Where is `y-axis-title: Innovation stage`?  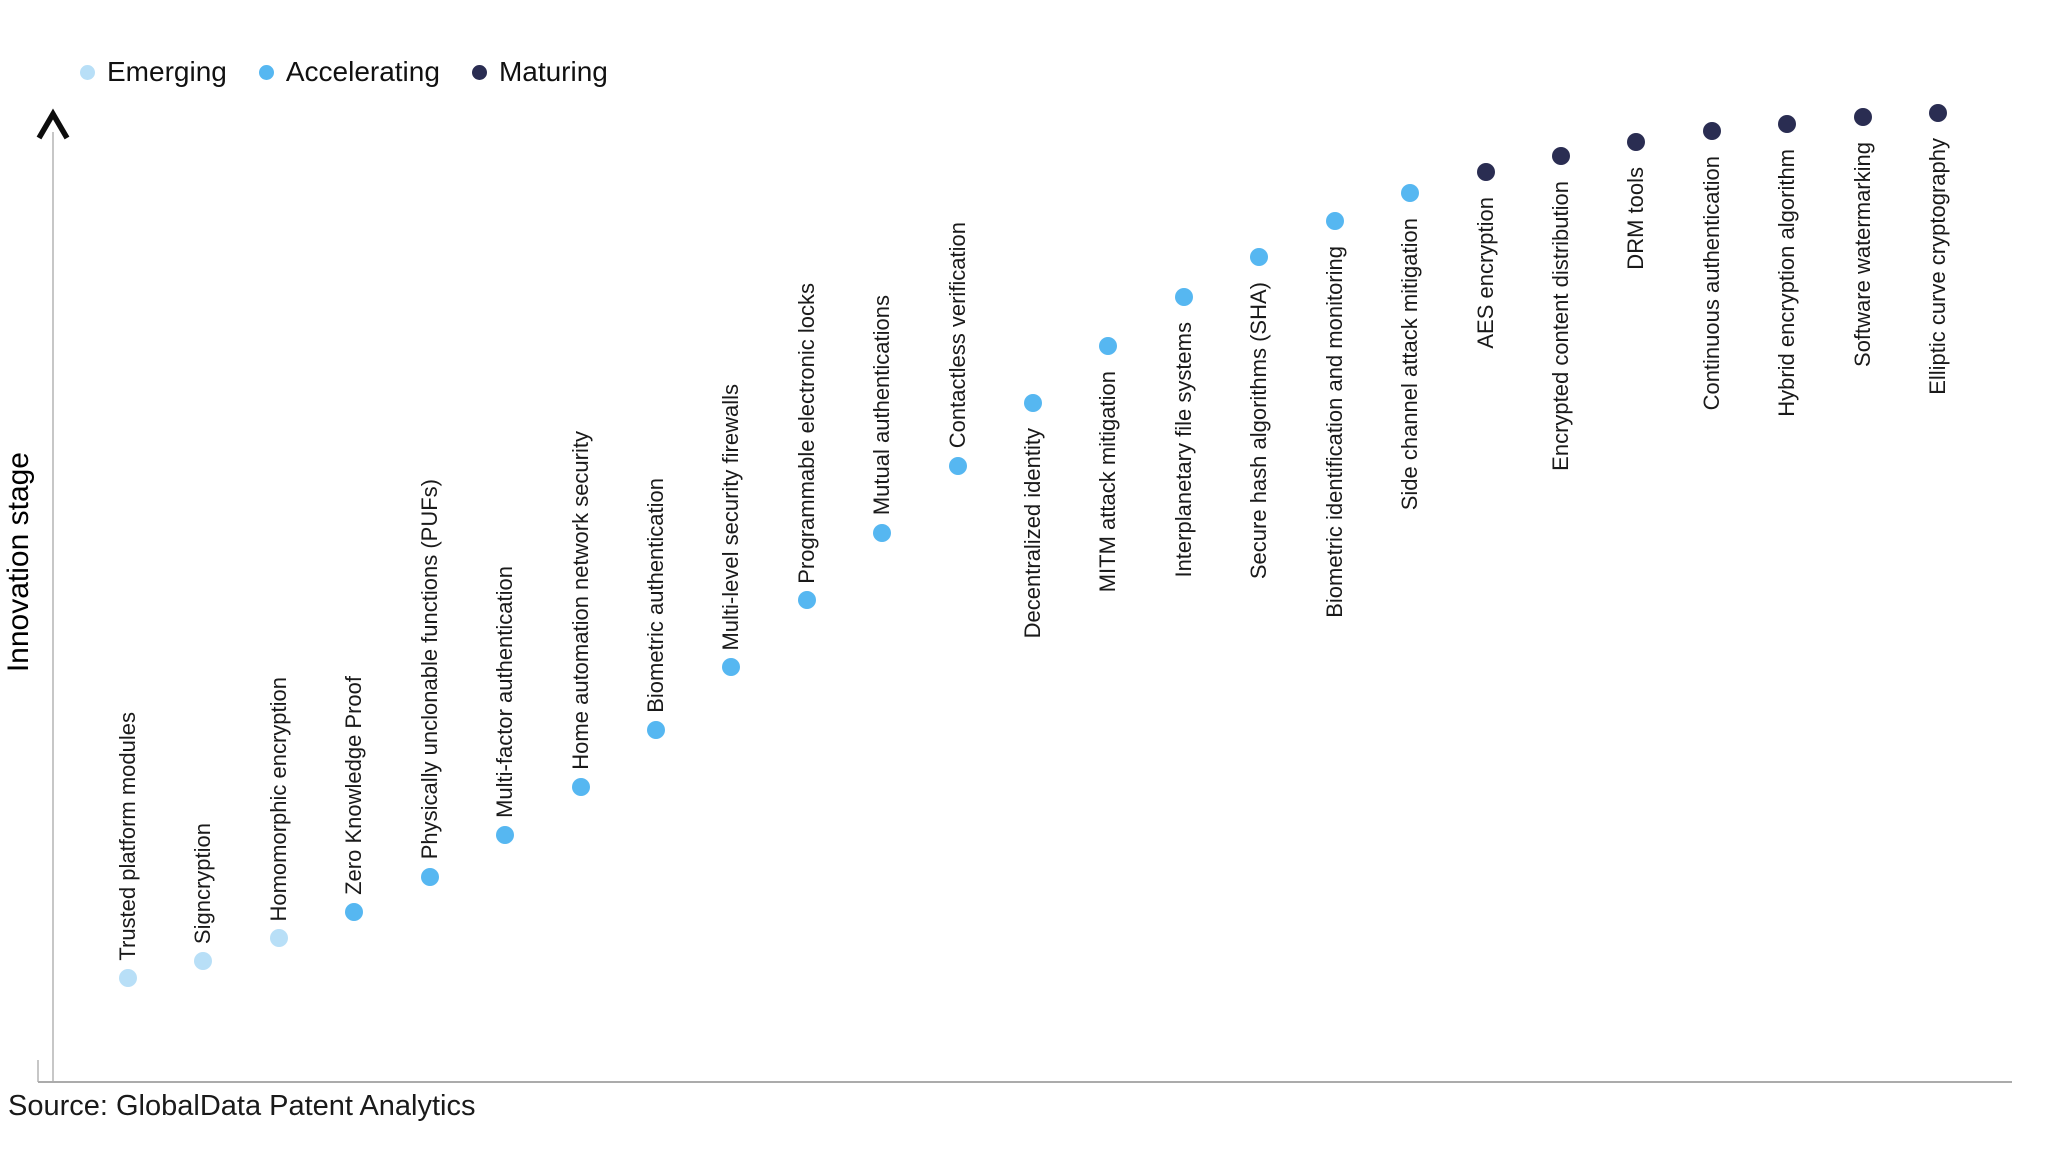
y-axis-title: Innovation stage is located at coordinates (18, 562).